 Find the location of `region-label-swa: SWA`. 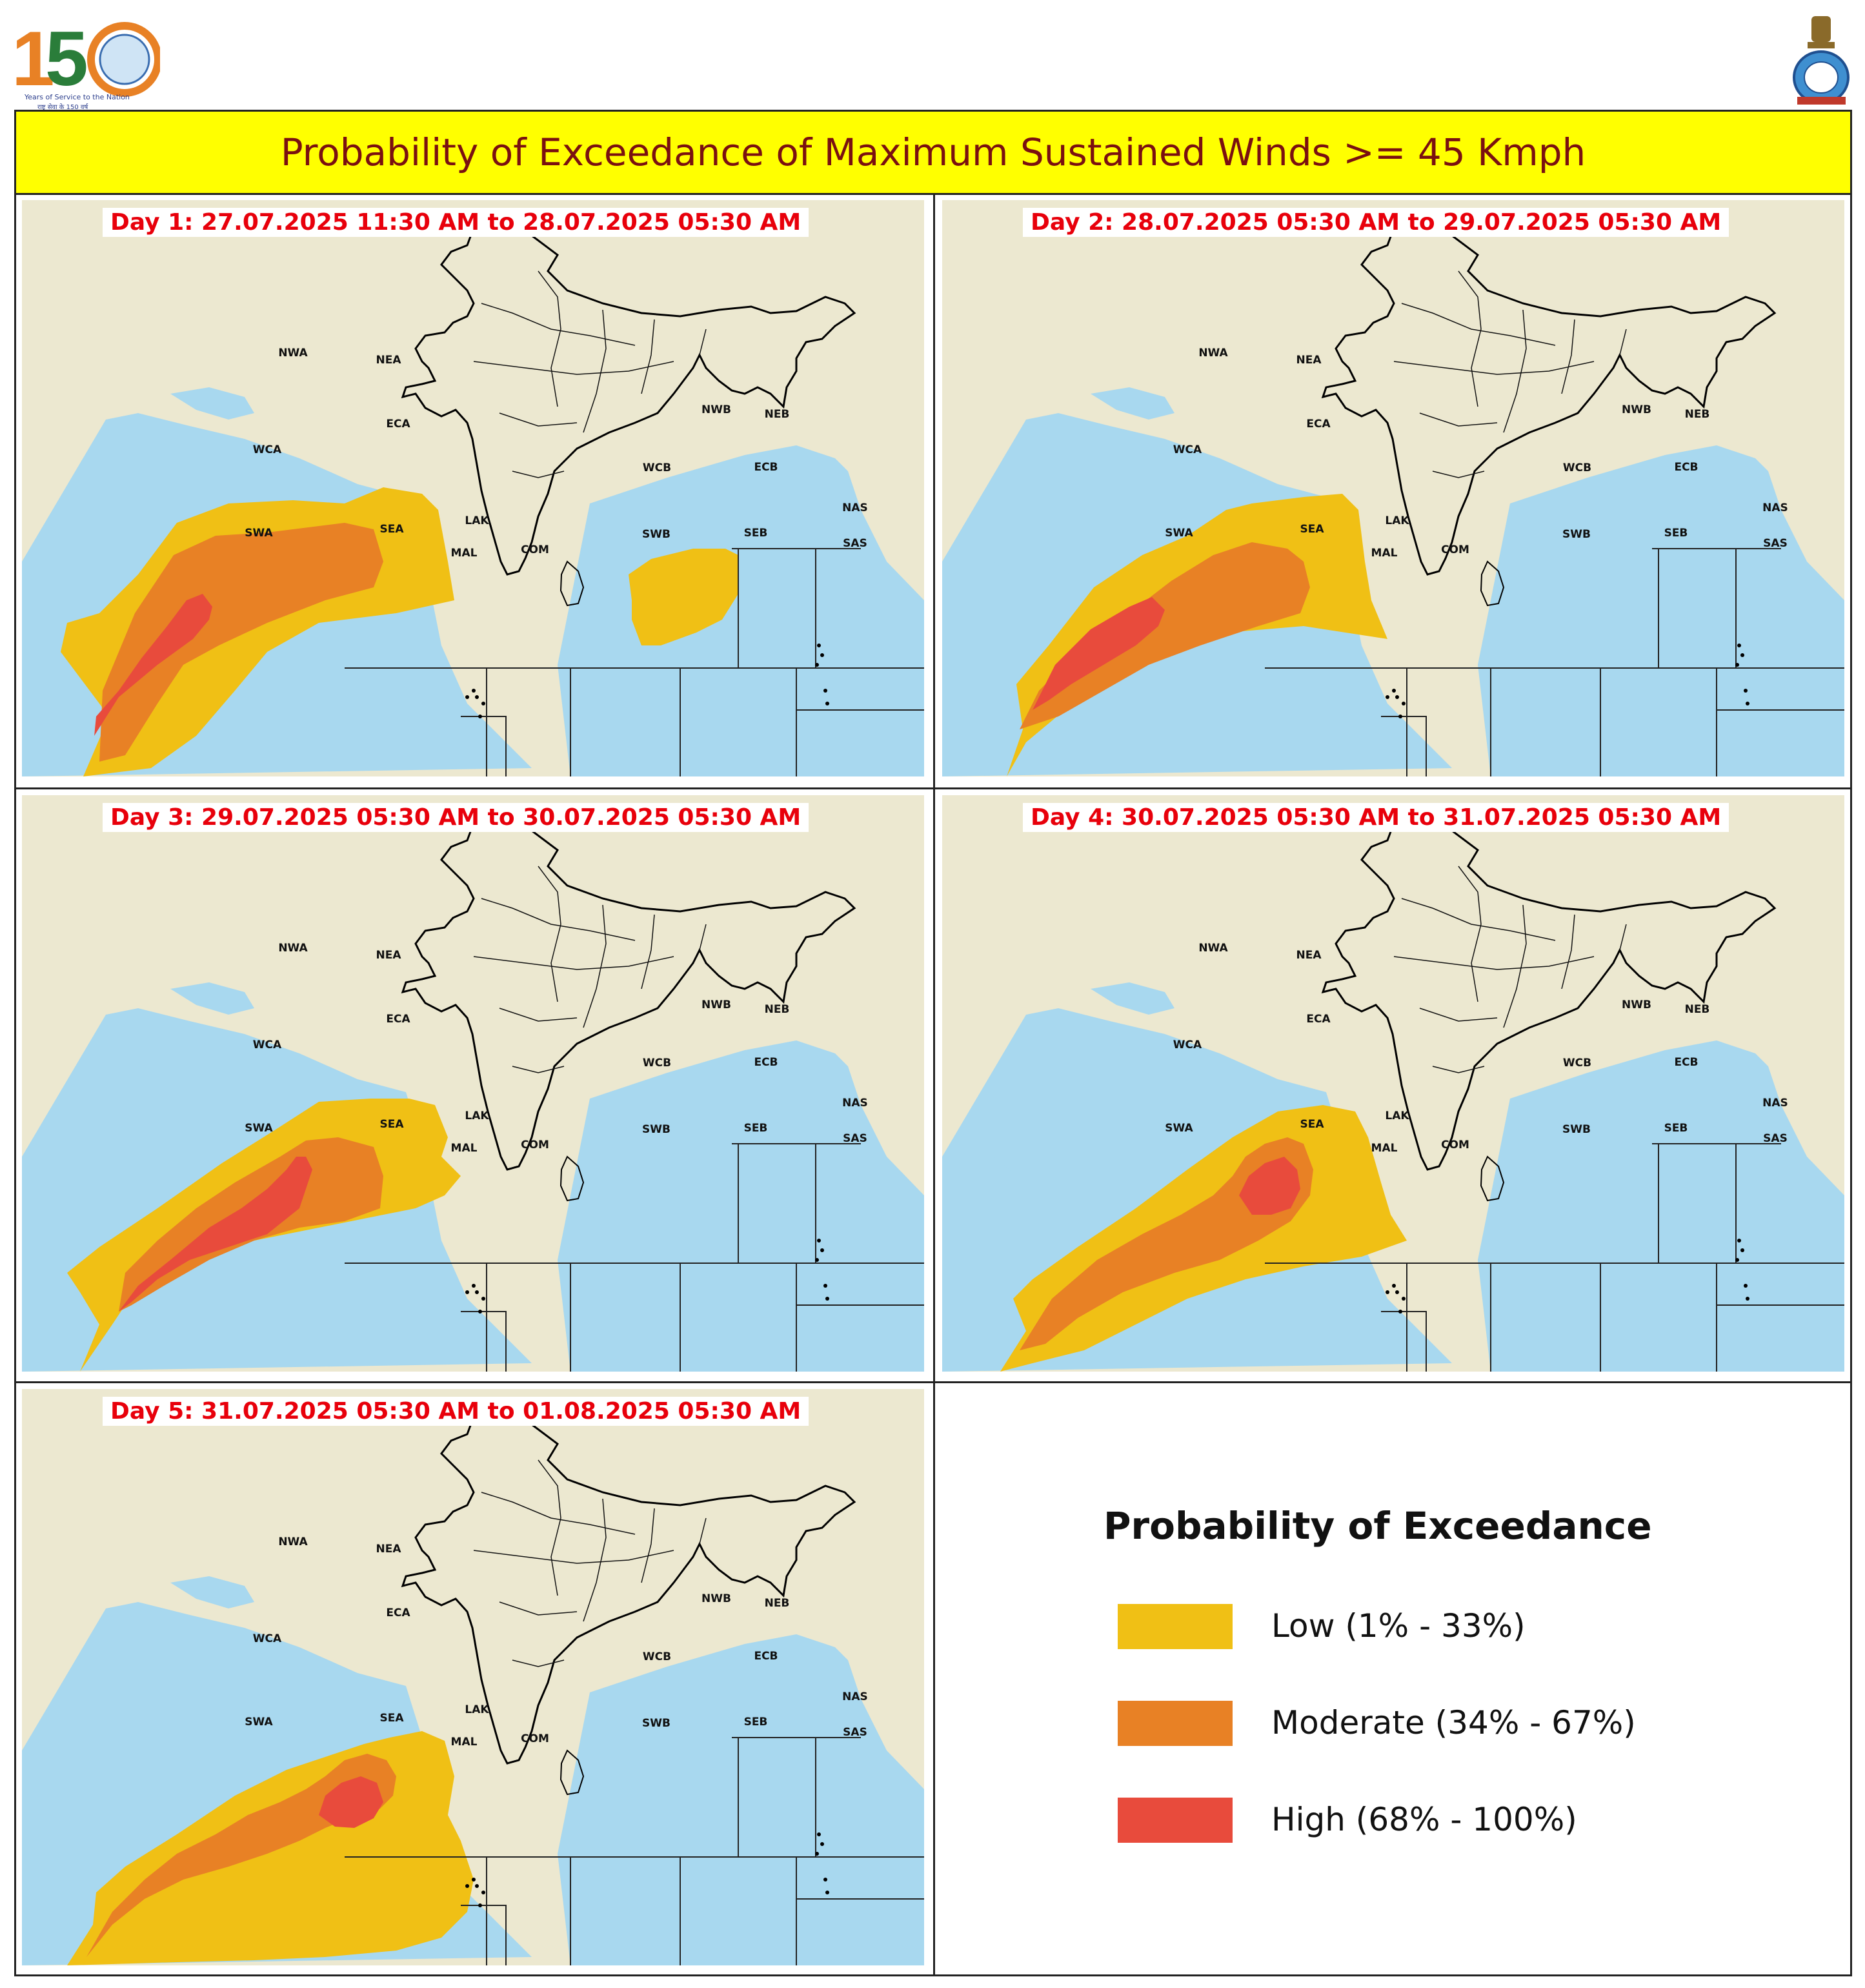

region-label-swa: SWA is located at coordinates (1179, 533).